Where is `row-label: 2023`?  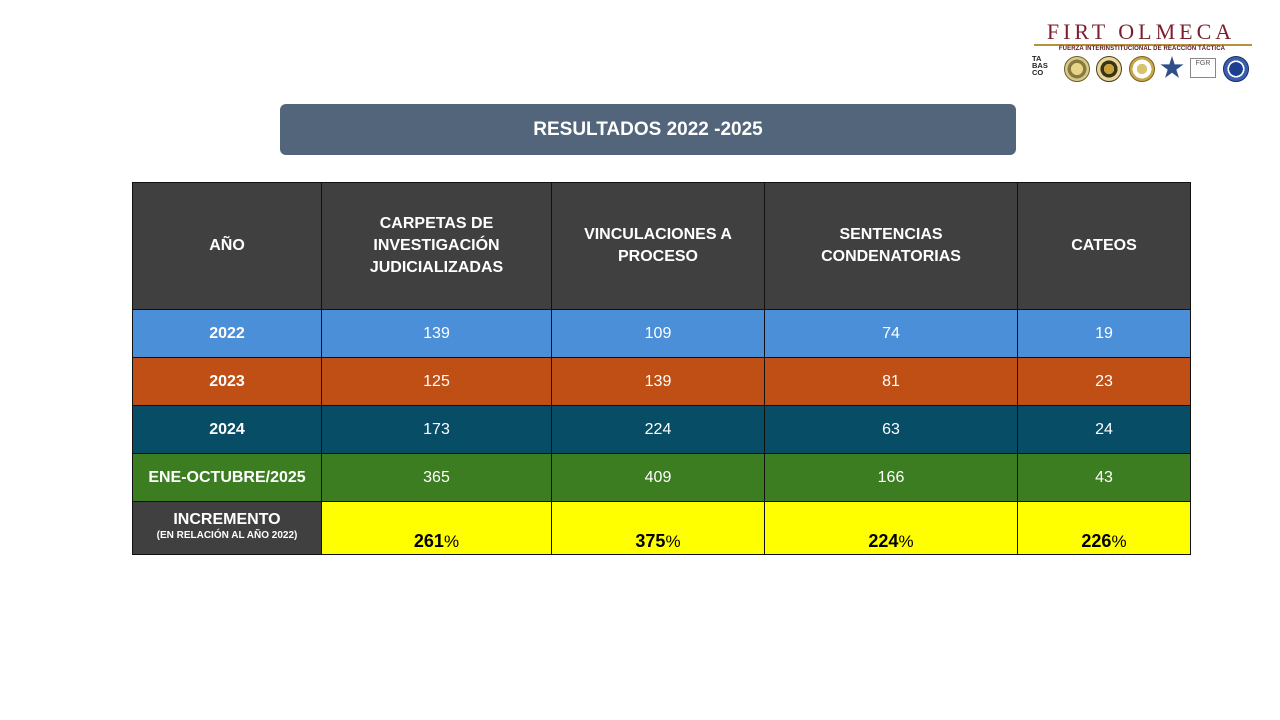 row-label: 2023 is located at coordinates (227, 381).